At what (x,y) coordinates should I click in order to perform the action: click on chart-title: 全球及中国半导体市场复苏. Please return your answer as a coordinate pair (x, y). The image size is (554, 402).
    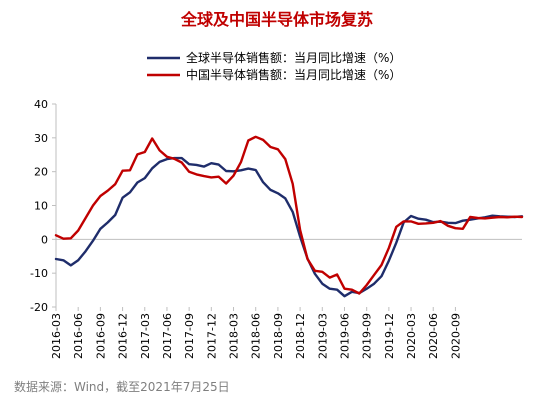
    Looking at the image, I should click on (276, 19).